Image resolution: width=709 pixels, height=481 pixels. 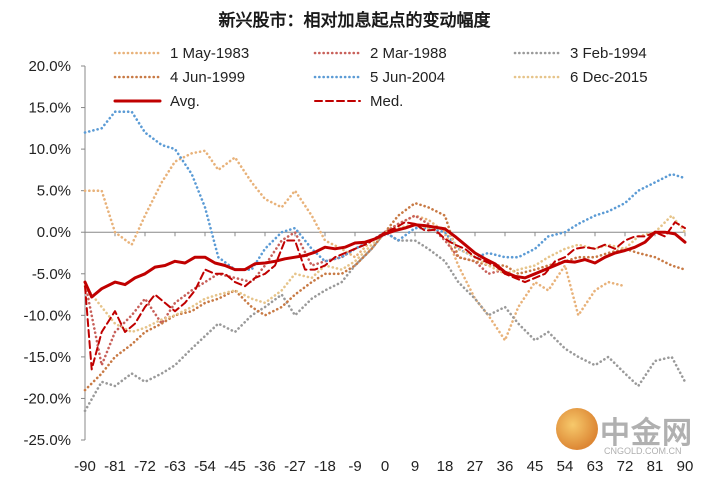 What do you see at coordinates (51, 274) in the screenshot?
I see `y-tick-label: -5.0%` at bounding box center [51, 274].